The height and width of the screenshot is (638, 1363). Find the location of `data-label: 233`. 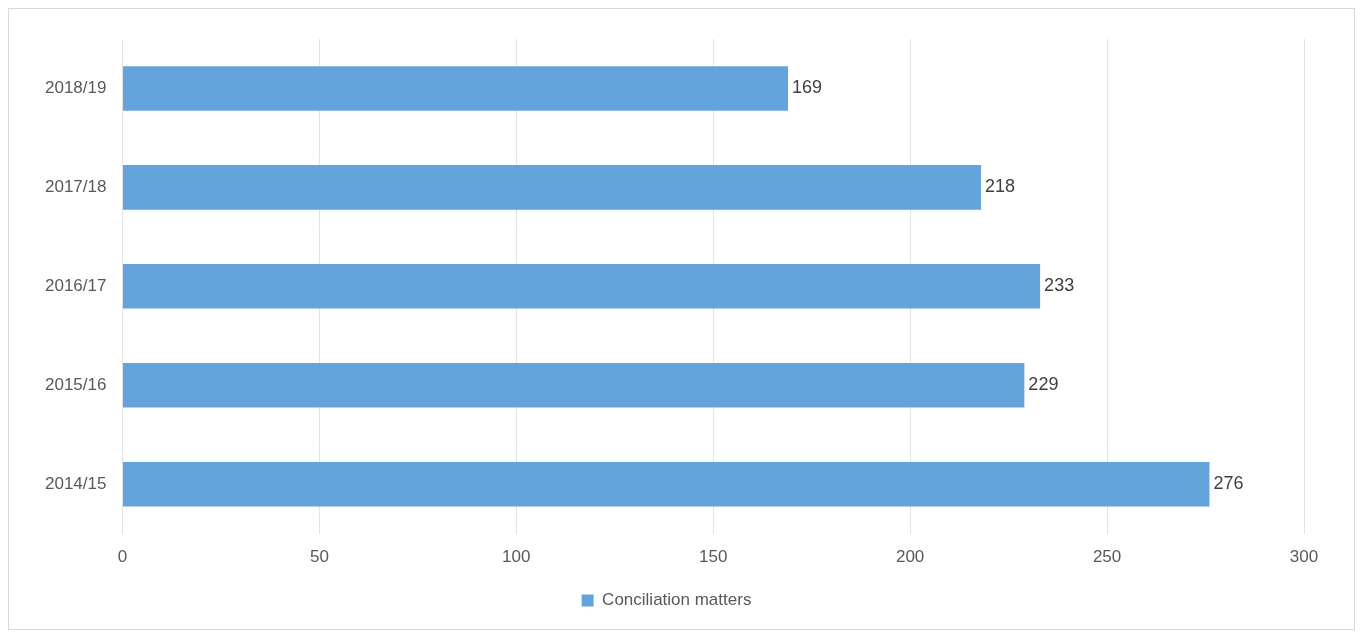

data-label: 233 is located at coordinates (1059, 285).